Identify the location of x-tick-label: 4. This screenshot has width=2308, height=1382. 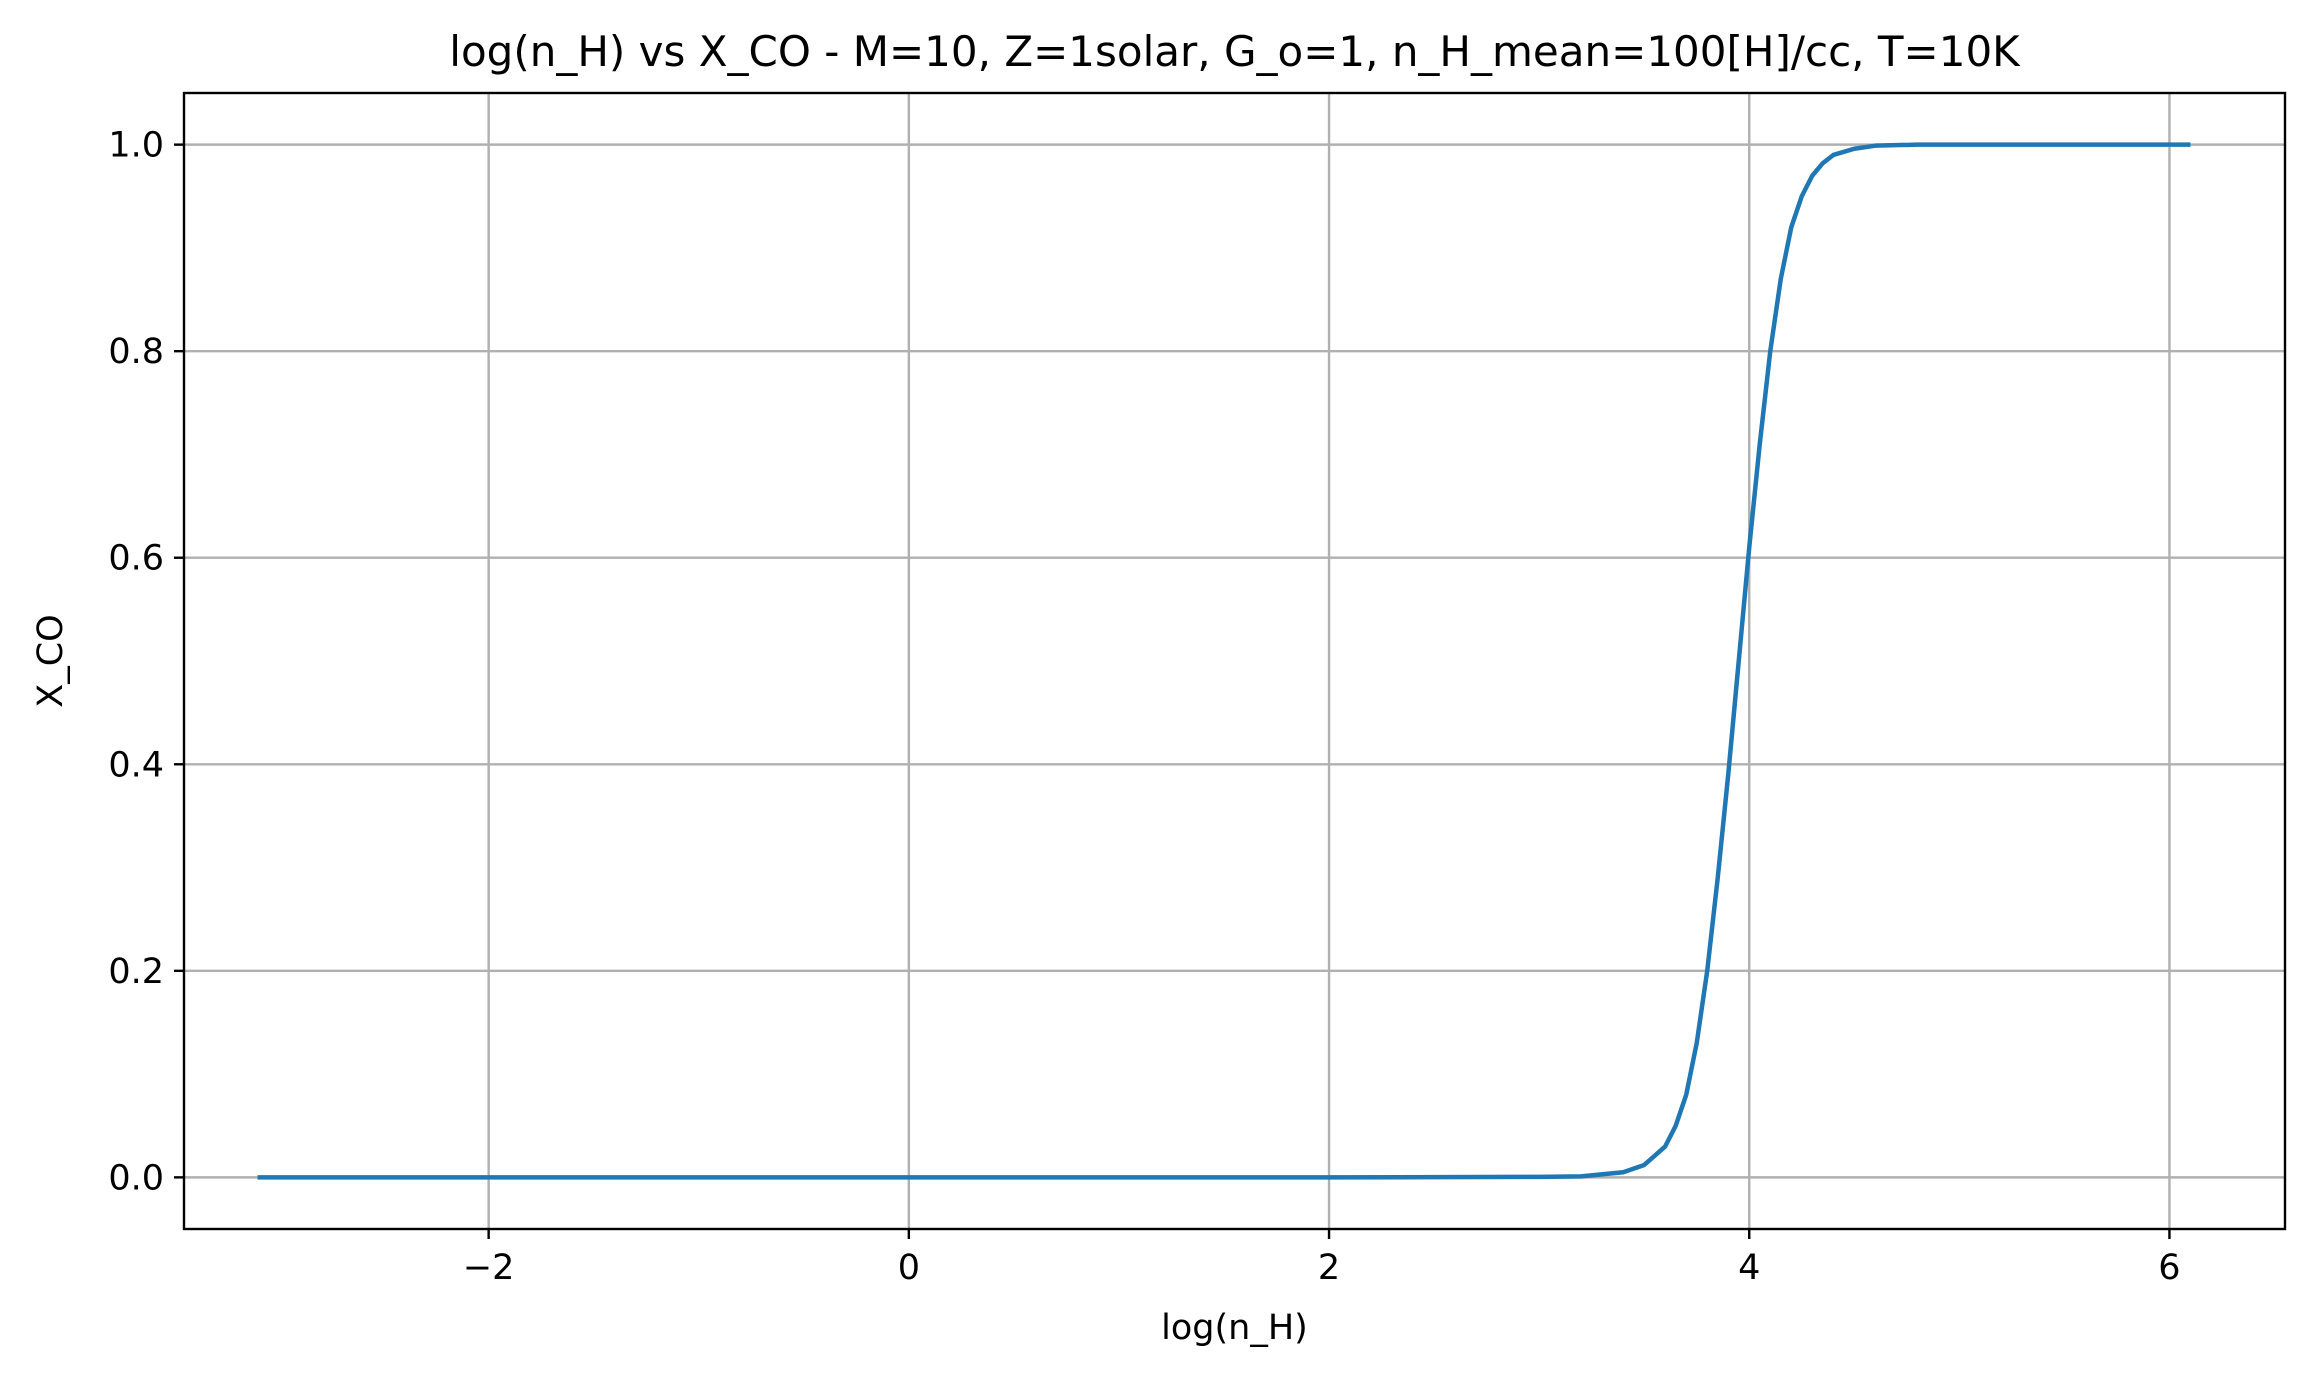
(1749, 1268).